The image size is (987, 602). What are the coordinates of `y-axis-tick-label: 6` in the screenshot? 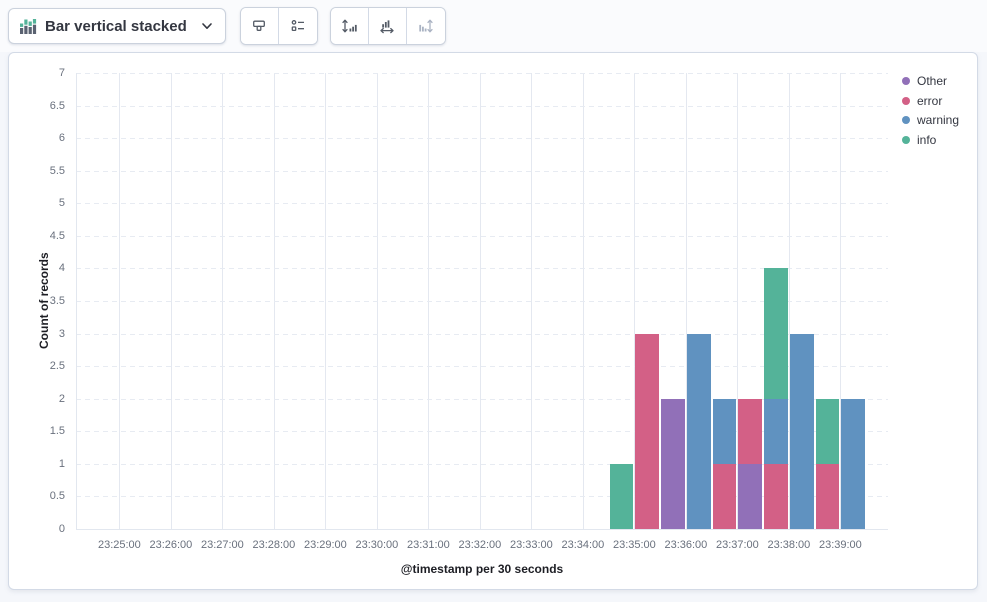 It's located at (61, 138).